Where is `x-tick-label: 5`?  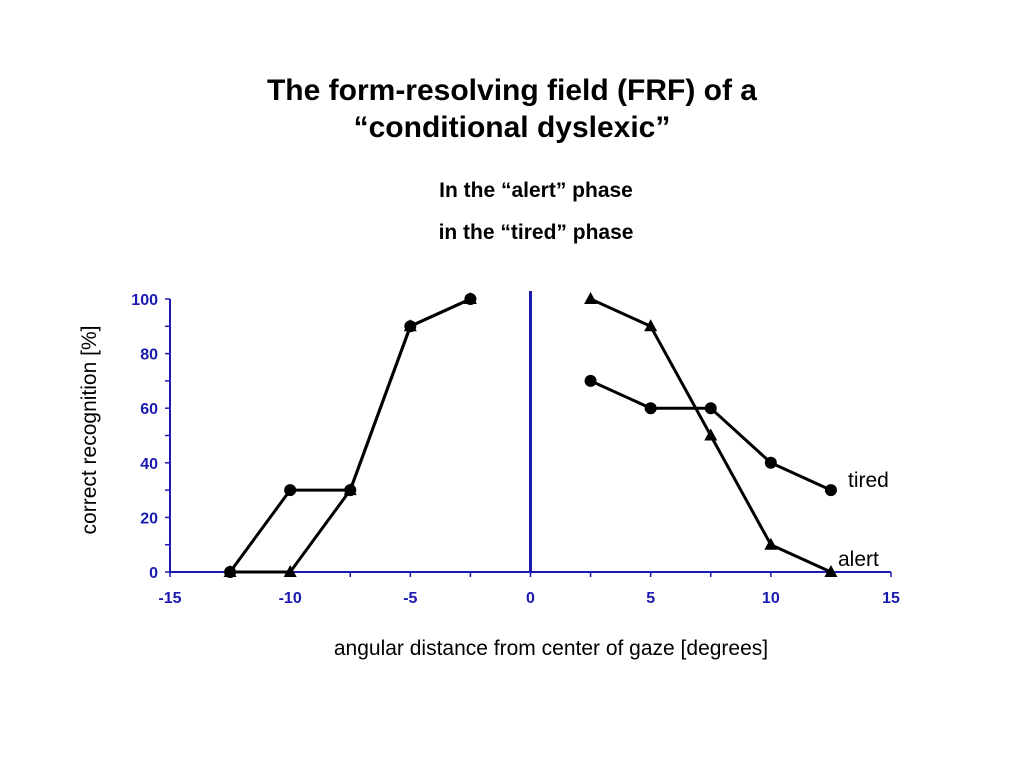 x-tick-label: 5 is located at coordinates (650, 598).